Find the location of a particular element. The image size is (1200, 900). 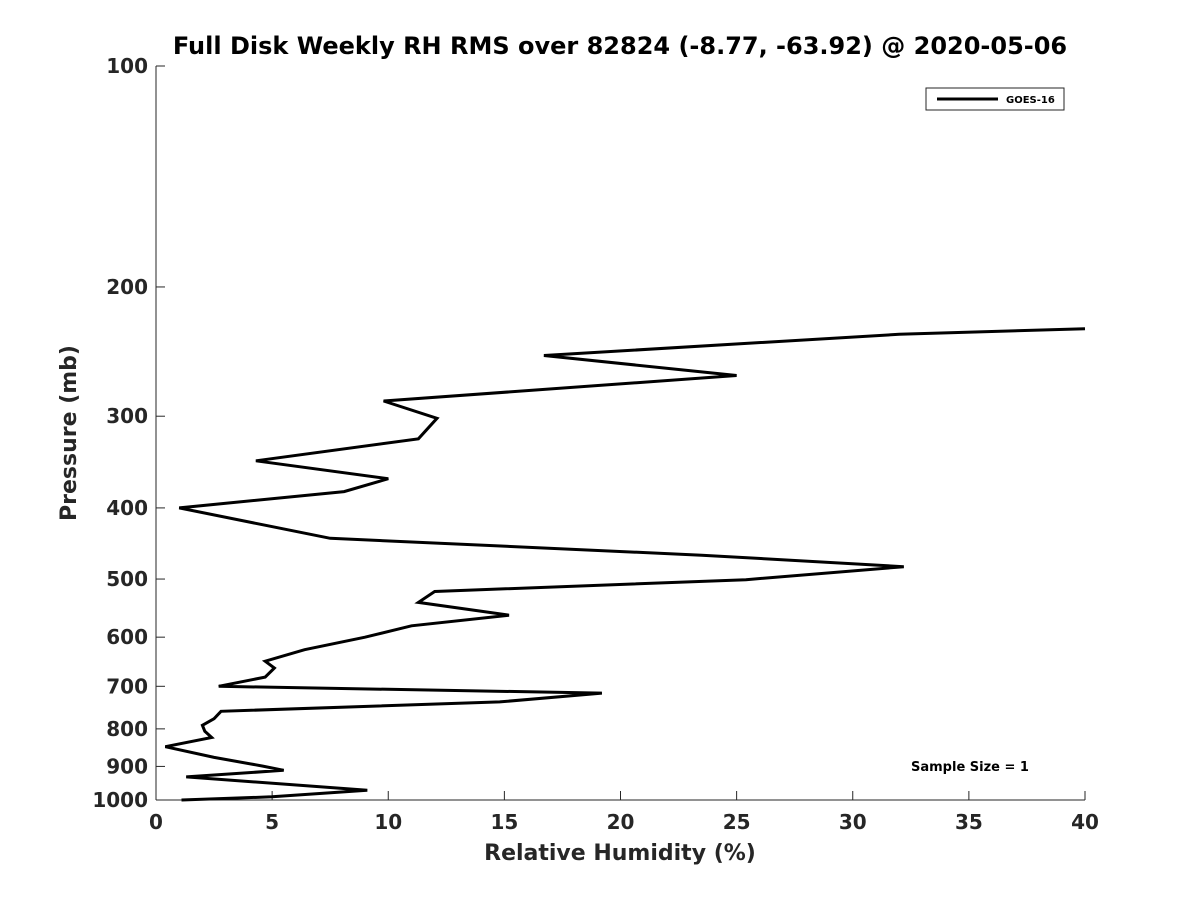

y-tick-label: 400 is located at coordinates (127, 508).